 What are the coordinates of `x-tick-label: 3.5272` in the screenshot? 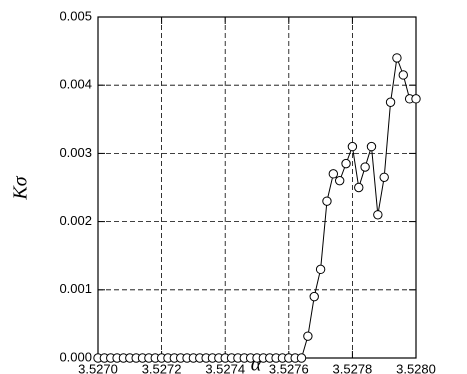 It's located at (162, 367).